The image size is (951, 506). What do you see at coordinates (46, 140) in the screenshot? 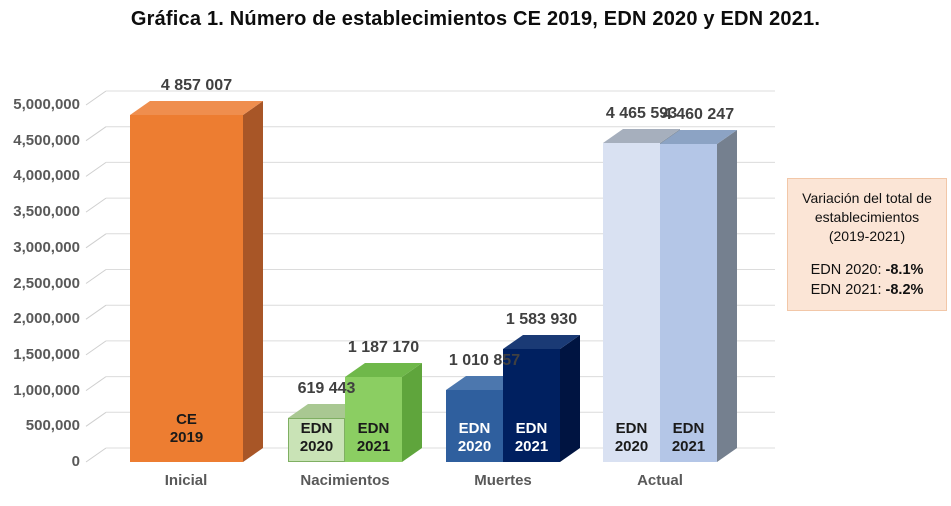
I see `y-axis-tick-label: 4,500,000` at bounding box center [46, 140].